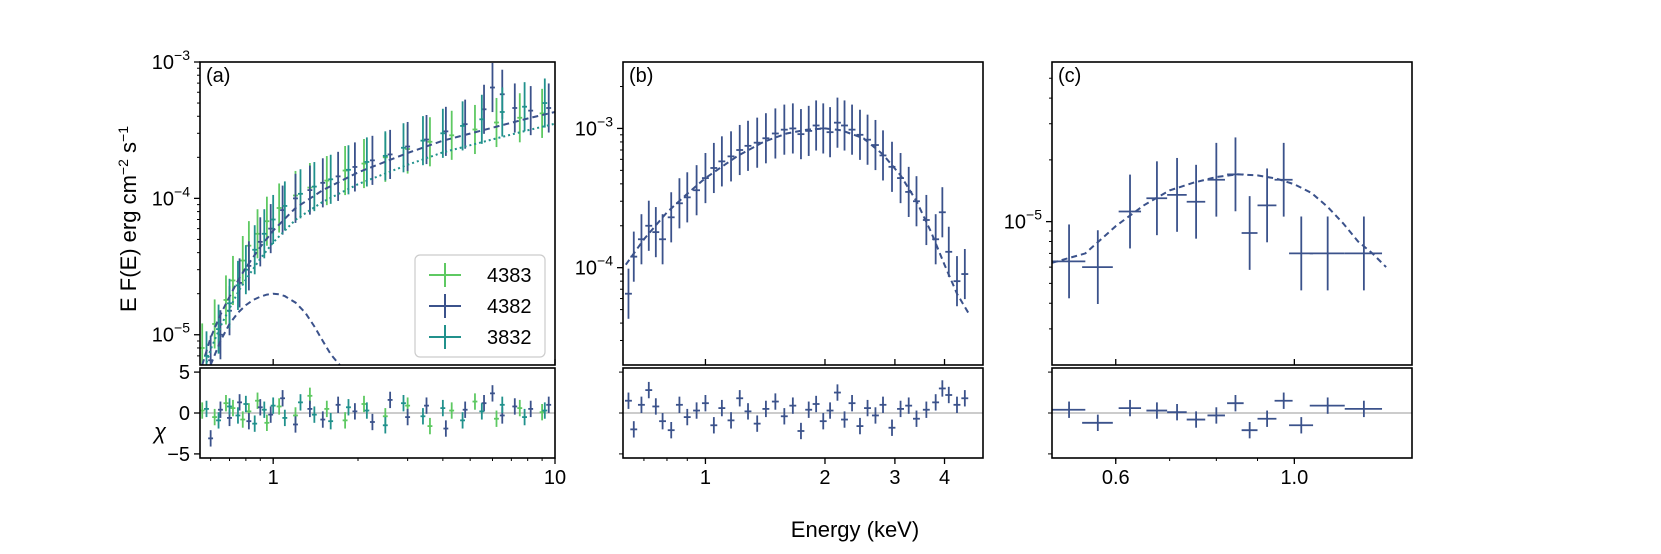 This screenshot has width=1661, height=554. Describe the element at coordinates (855, 529) in the screenshot. I see `x-axis-title: Energy (keV)` at that location.